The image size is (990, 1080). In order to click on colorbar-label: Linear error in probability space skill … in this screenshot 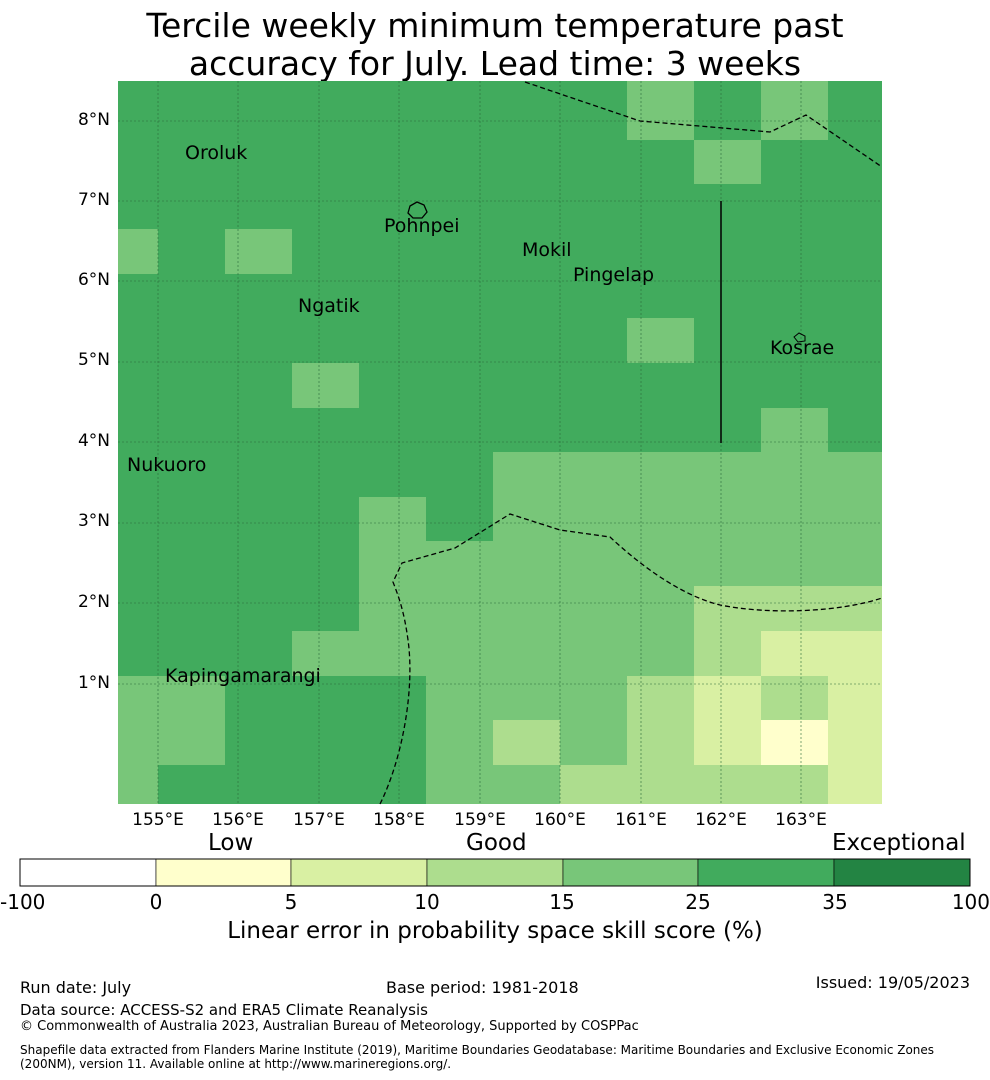, I will do `click(495, 931)`.